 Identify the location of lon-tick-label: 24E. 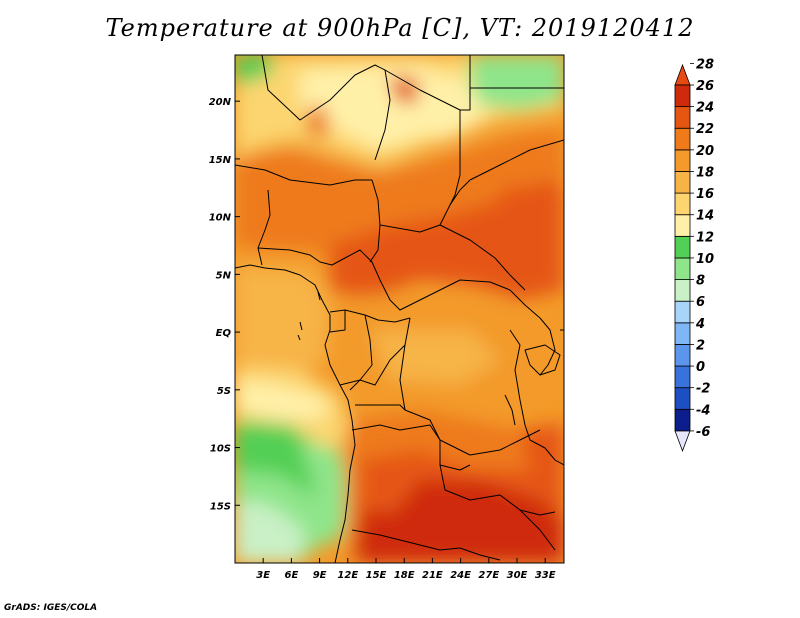
(460, 575).